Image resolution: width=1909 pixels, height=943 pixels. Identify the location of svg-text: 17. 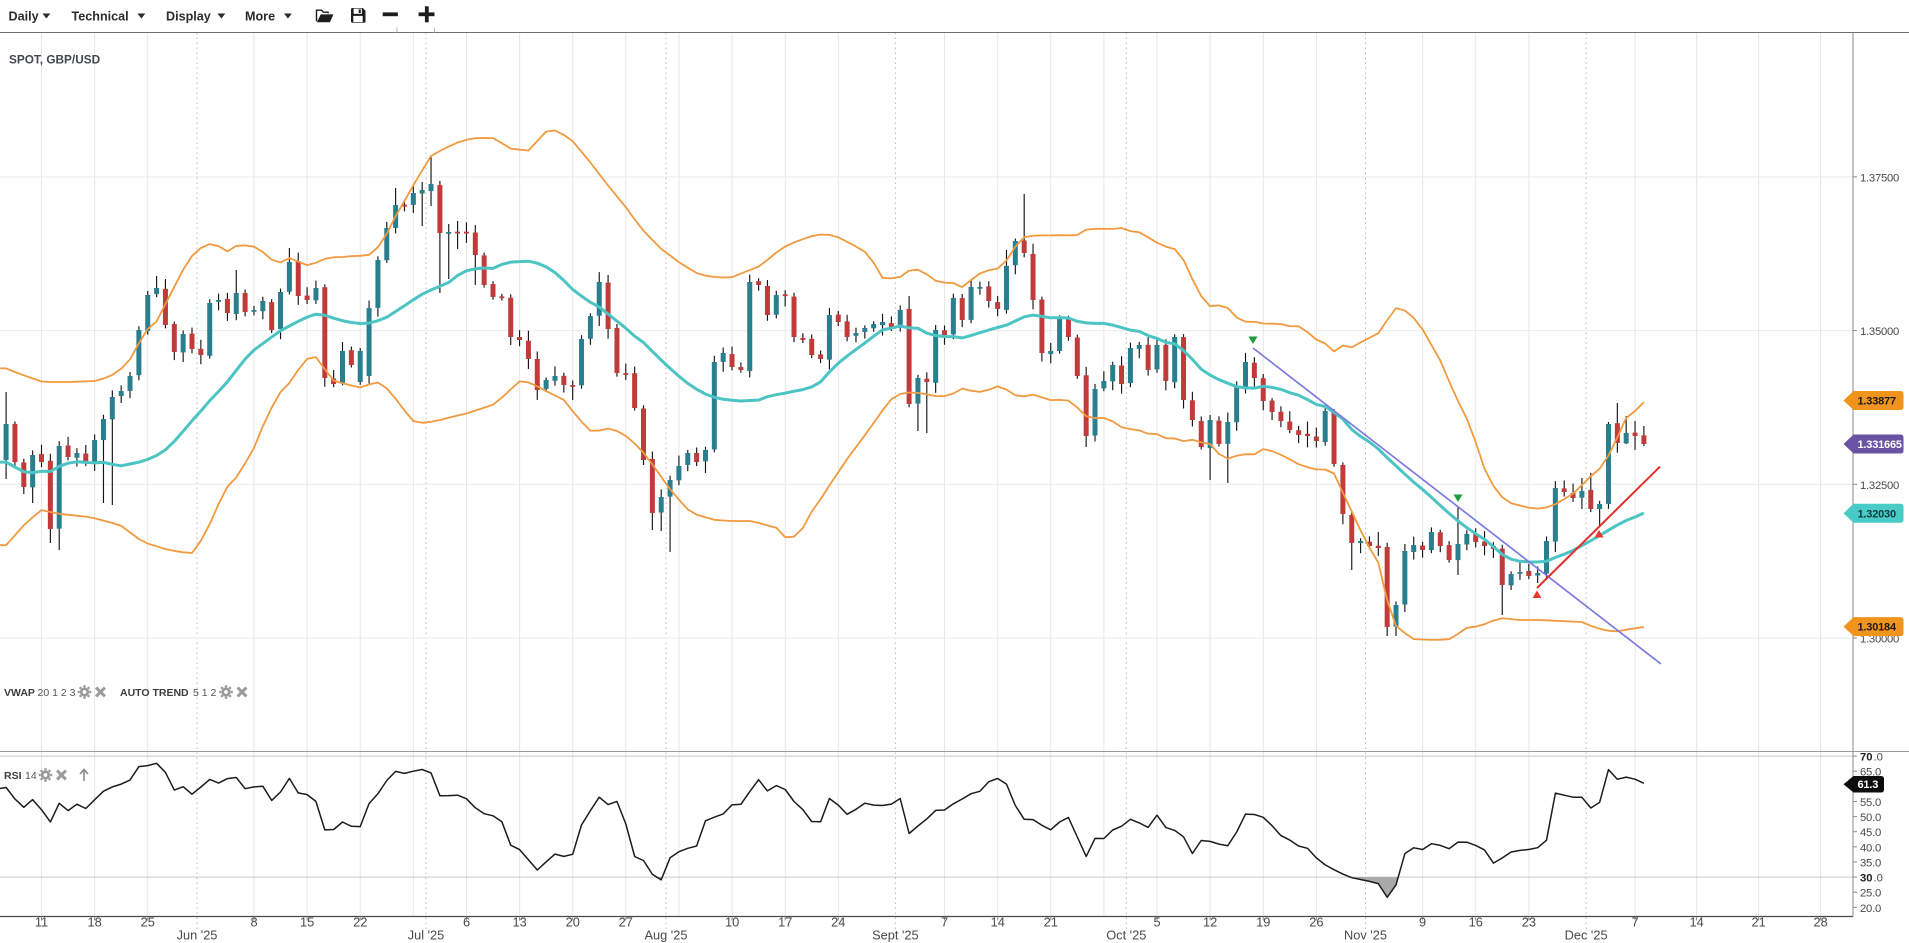
(785, 922).